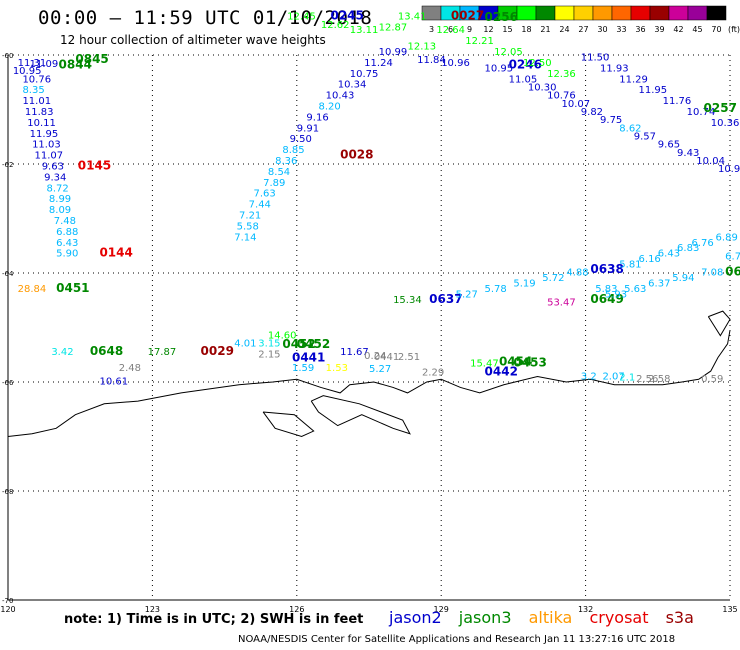 The image size is (740, 650). Describe the element at coordinates (431, 60) in the screenshot. I see `wave-height-label: 11.84` at that location.